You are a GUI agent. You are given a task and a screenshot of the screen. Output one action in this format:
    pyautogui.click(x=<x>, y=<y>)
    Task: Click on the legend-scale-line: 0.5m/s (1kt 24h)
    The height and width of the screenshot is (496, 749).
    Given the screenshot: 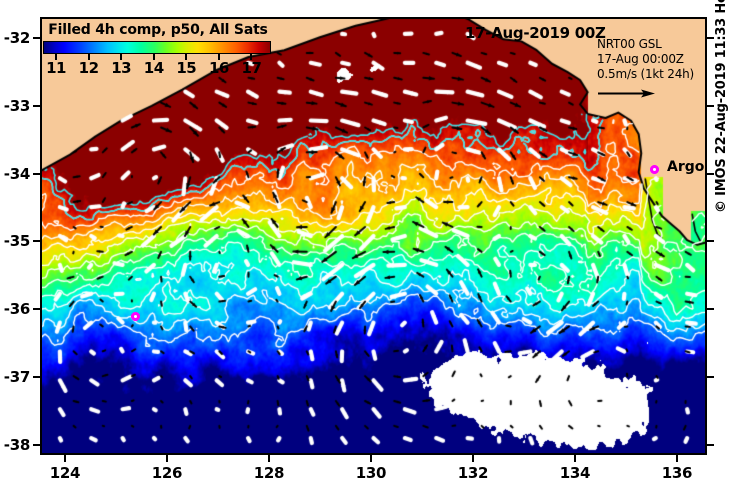 What is the action you would take?
    pyautogui.click(x=646, y=74)
    